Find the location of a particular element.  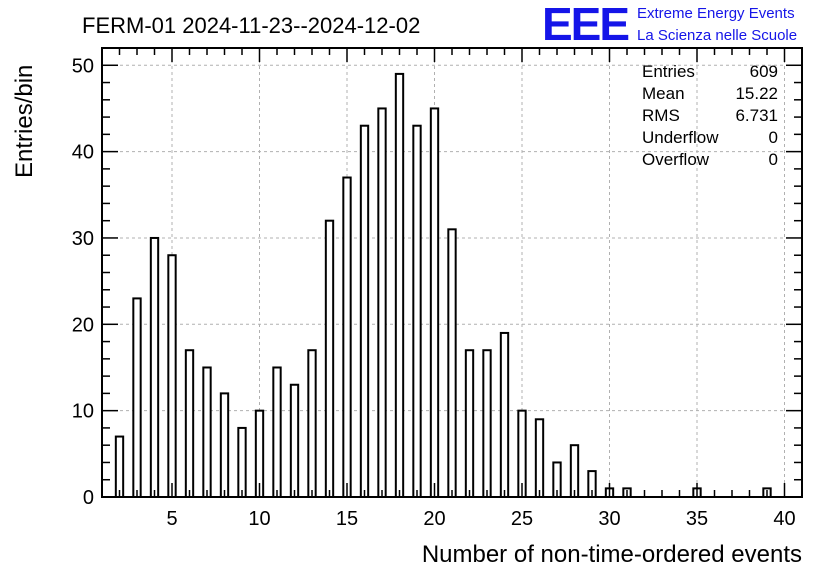

x-axis-label: Number of non-time-ordered events is located at coordinates (612, 554).